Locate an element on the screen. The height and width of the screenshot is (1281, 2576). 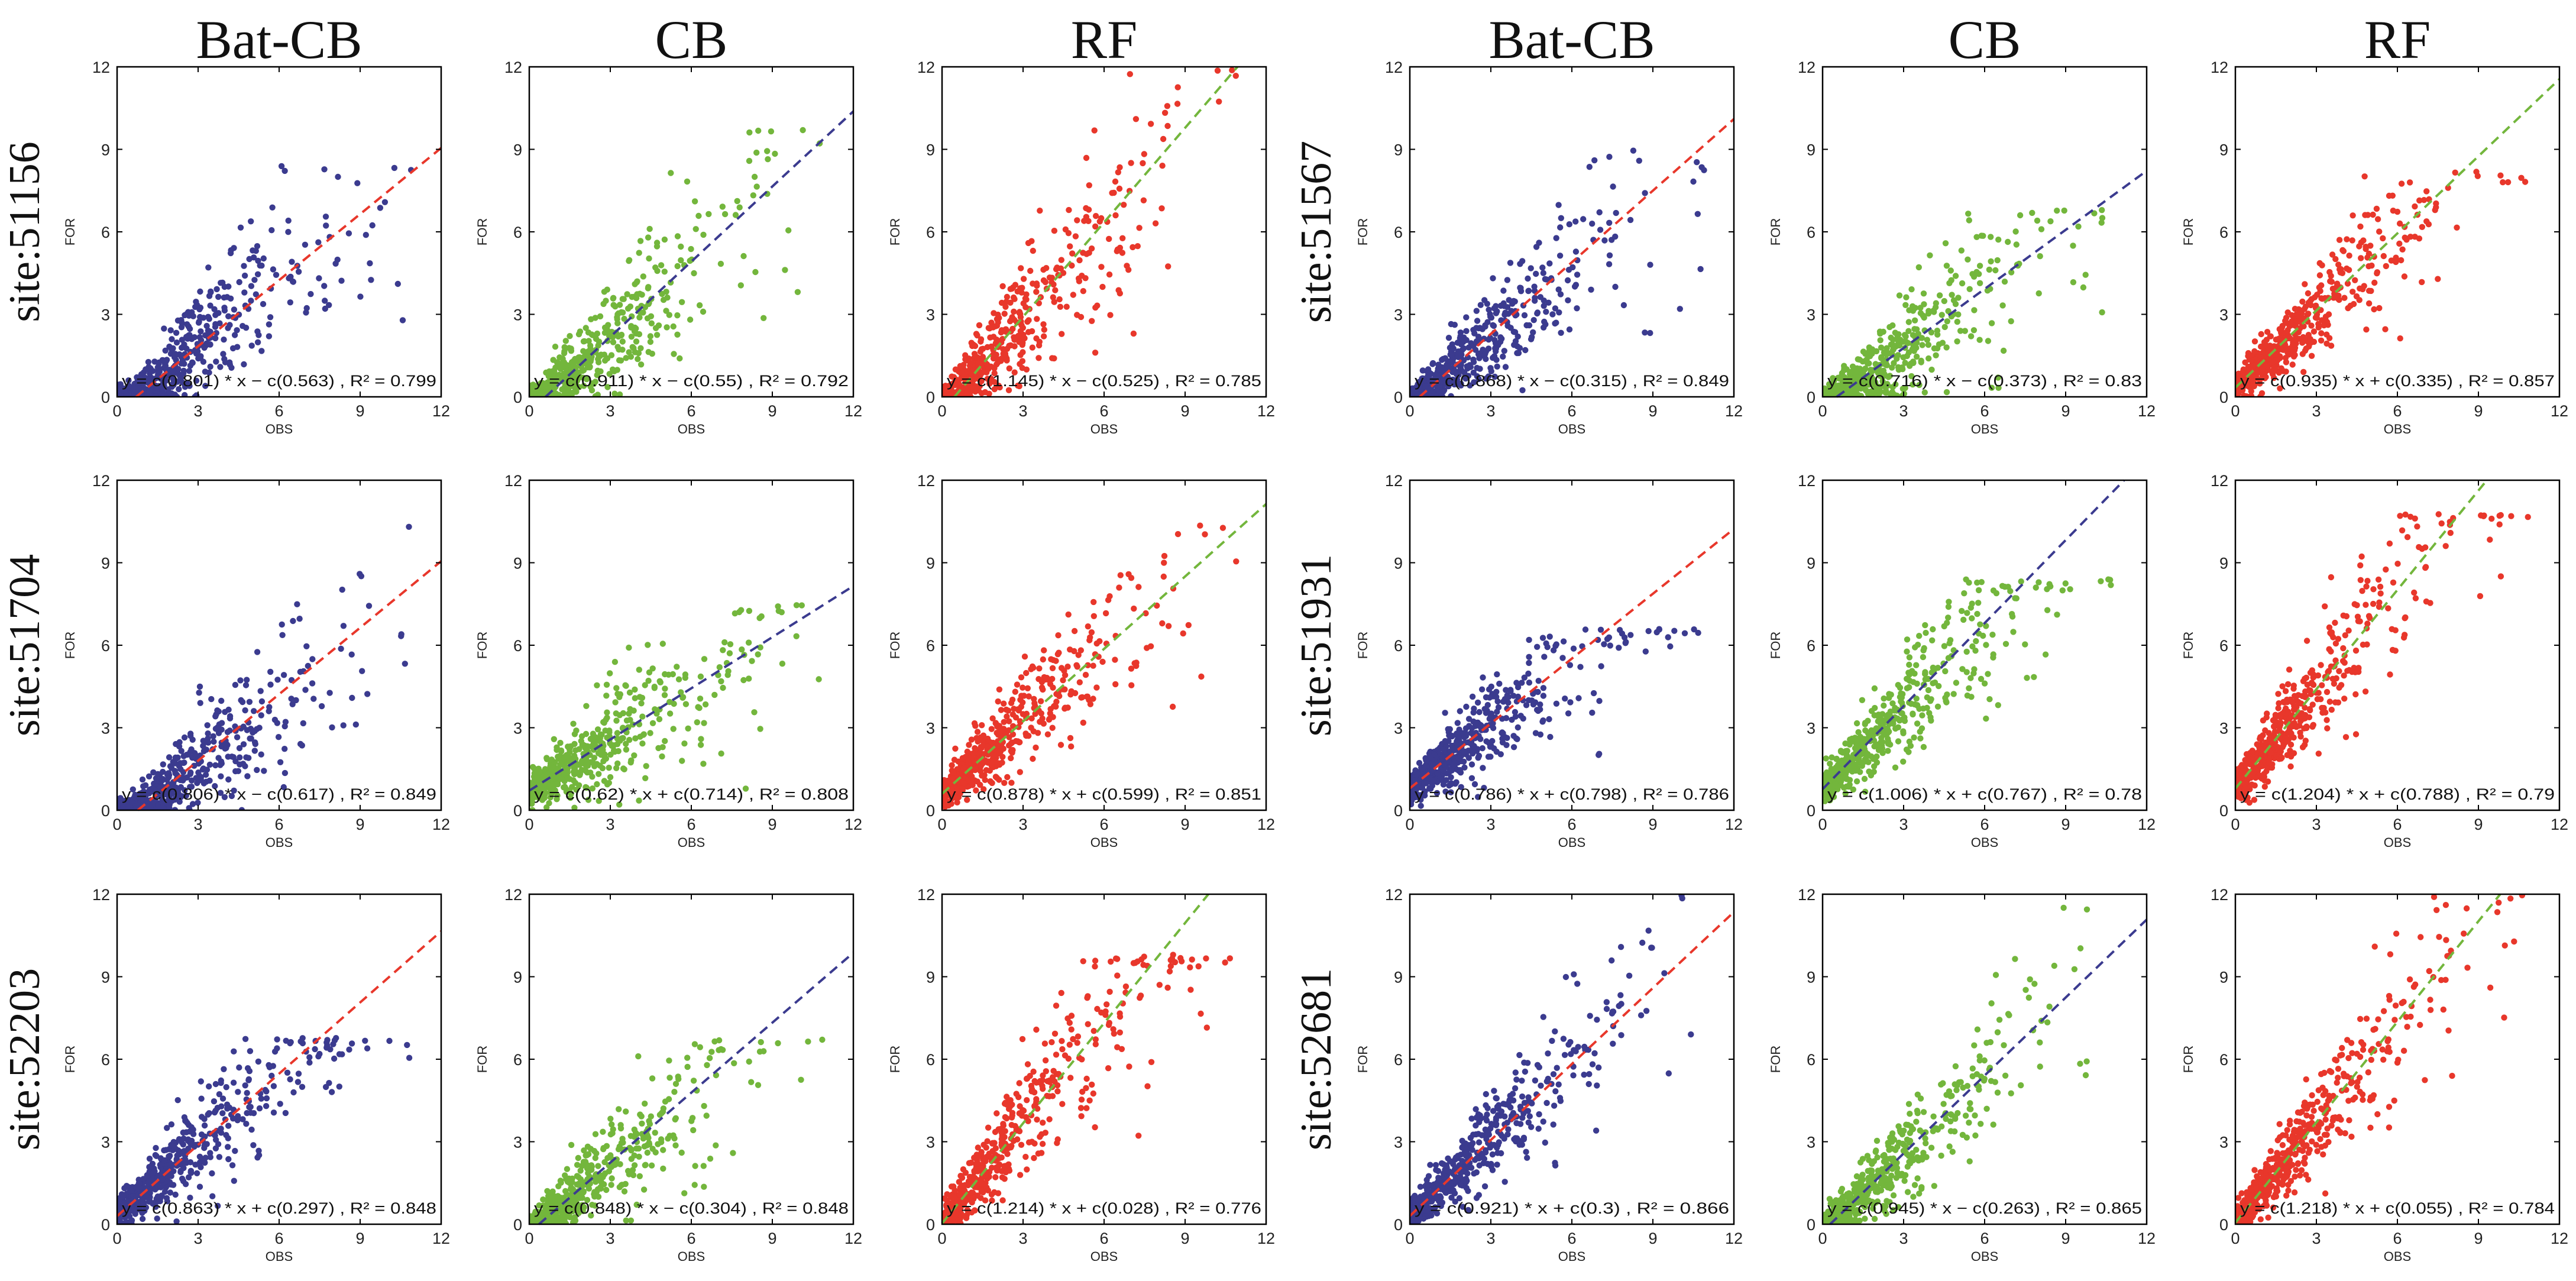
chart-3-ytick-label: 3 is located at coordinates (931, 315).